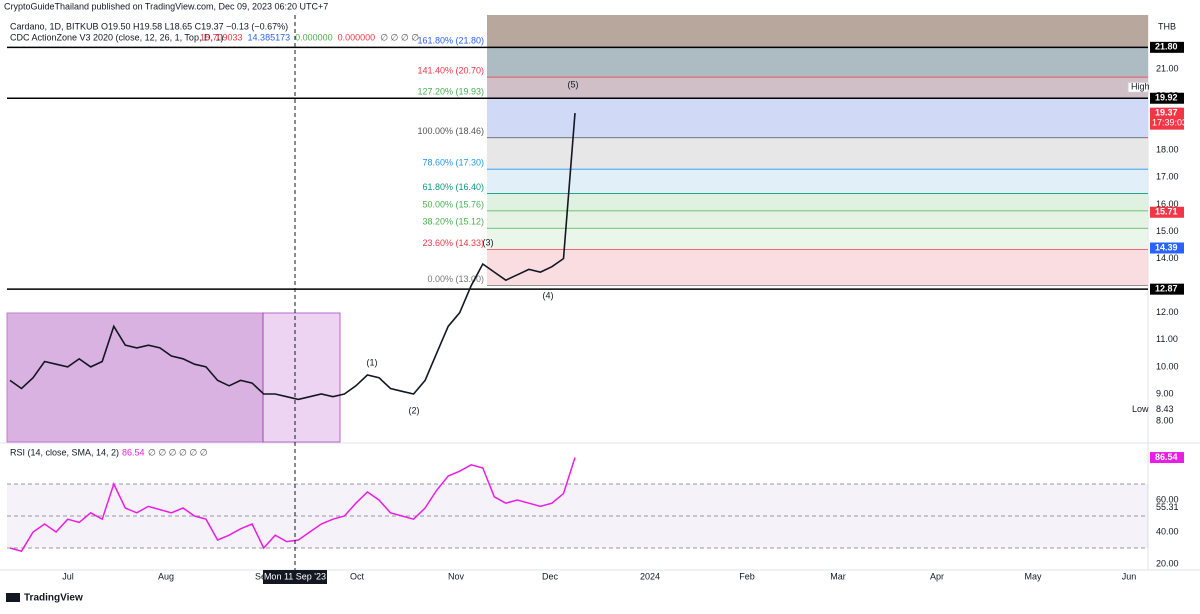  What do you see at coordinates (269, 37) in the screenshot?
I see `indicator-value: 14.385173` at bounding box center [269, 37].